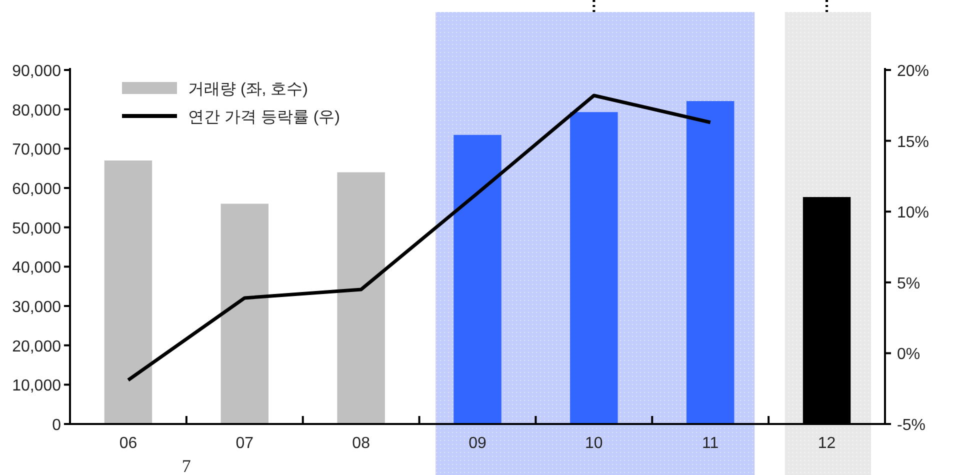 The image size is (956, 475). I want to click on y-tick-label: 60,000, so click(37, 189).